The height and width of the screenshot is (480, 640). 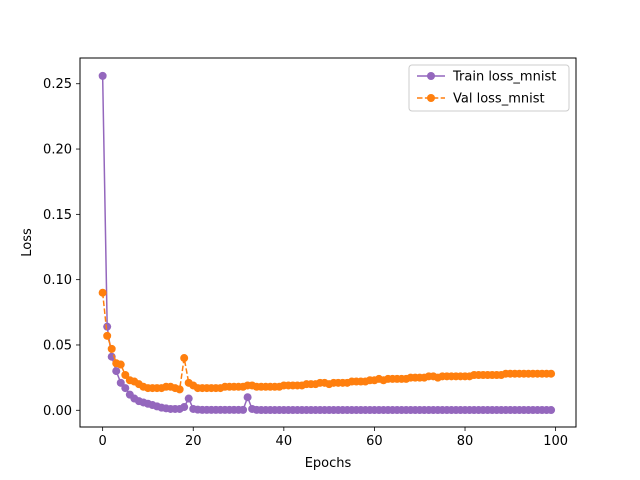 What do you see at coordinates (57, 280) in the screenshot?
I see `y-tick-label: 0.10` at bounding box center [57, 280].